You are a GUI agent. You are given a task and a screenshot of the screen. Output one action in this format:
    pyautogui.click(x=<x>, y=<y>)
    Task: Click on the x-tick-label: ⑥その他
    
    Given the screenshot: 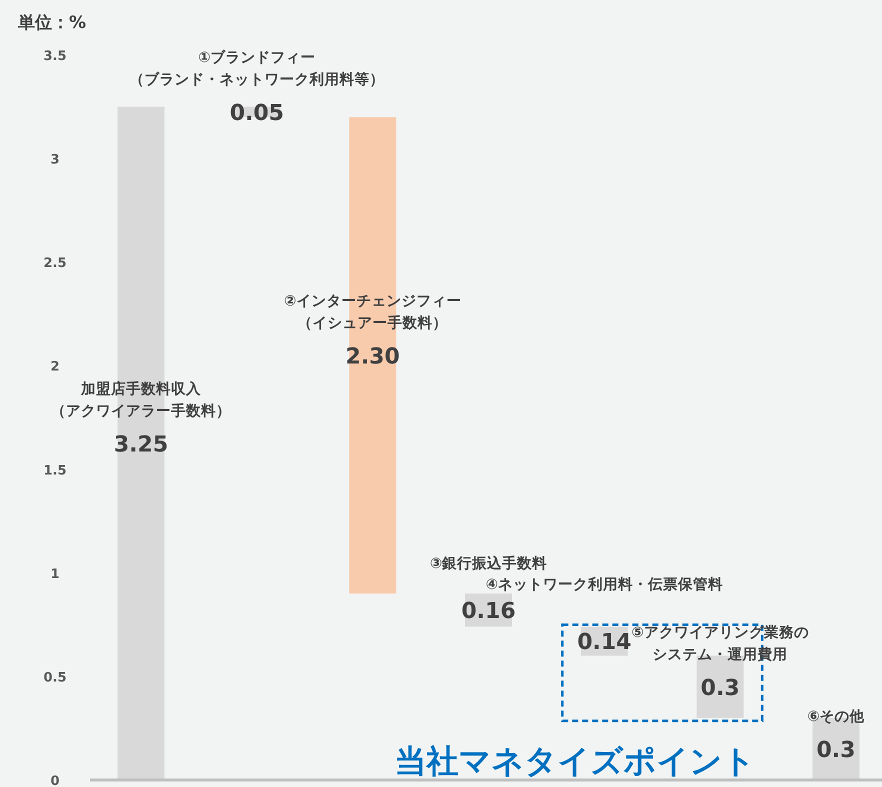 What is the action you would take?
    pyautogui.click(x=836, y=716)
    